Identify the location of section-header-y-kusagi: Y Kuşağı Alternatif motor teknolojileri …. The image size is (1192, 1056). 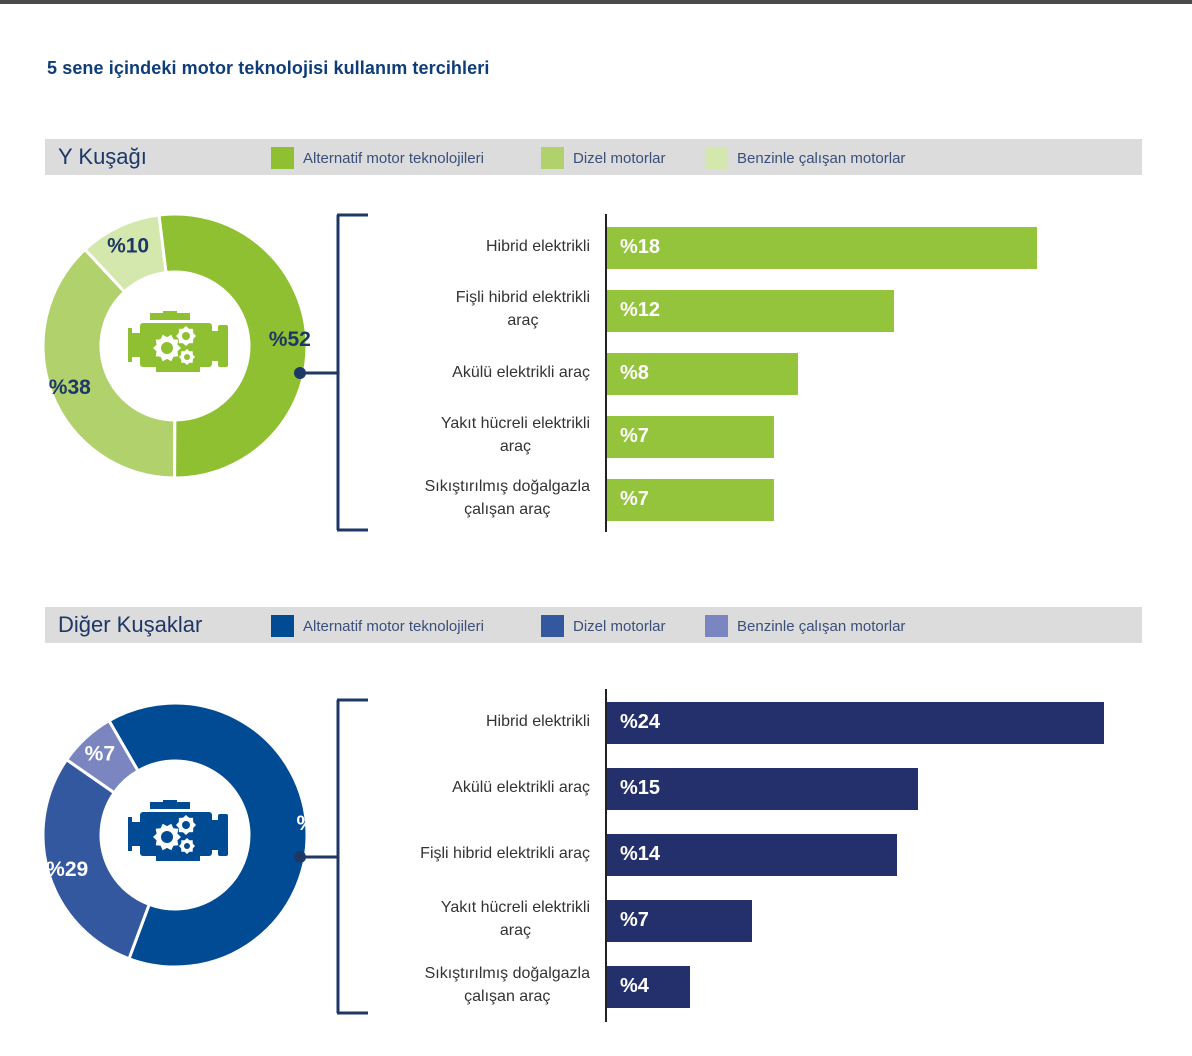
(593, 157).